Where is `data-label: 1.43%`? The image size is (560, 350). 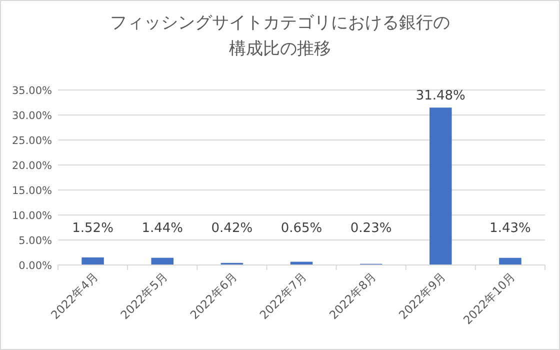 data-label: 1.43% is located at coordinates (510, 228).